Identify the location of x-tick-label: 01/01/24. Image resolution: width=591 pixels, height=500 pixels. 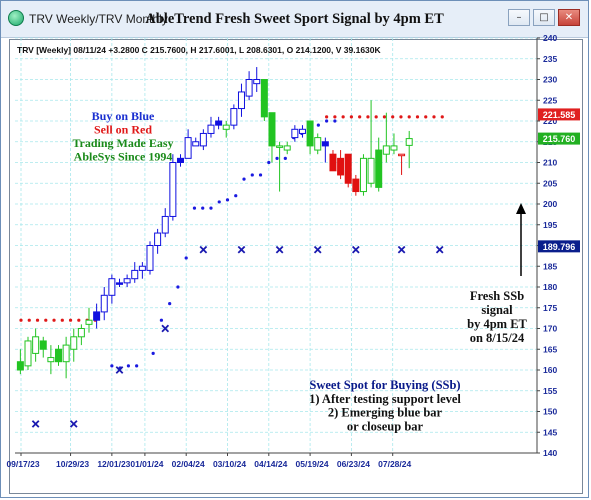
(146, 464).